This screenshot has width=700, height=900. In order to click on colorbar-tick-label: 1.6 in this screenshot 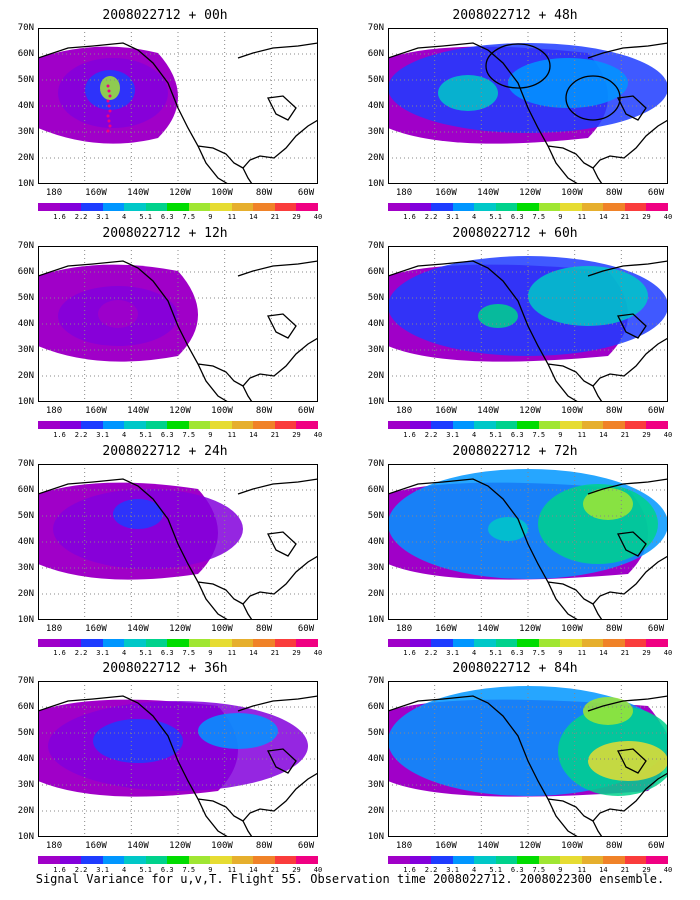, I will do `click(409, 870)`.